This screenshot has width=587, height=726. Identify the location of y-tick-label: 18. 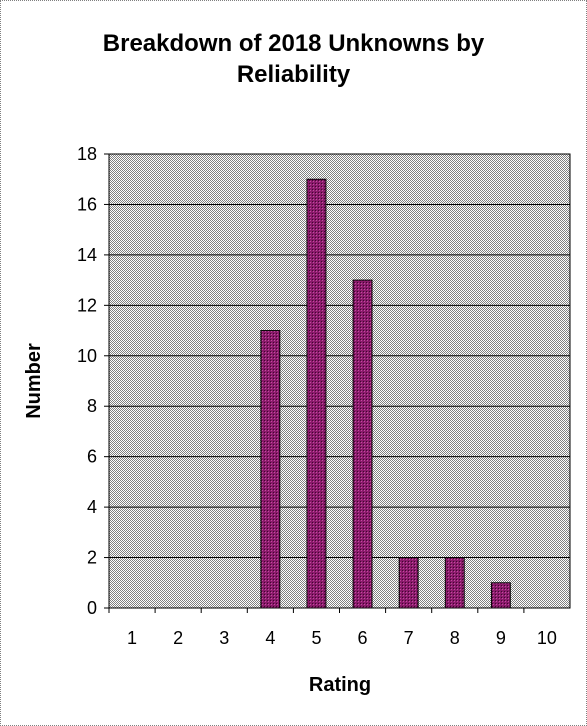
(87, 154).